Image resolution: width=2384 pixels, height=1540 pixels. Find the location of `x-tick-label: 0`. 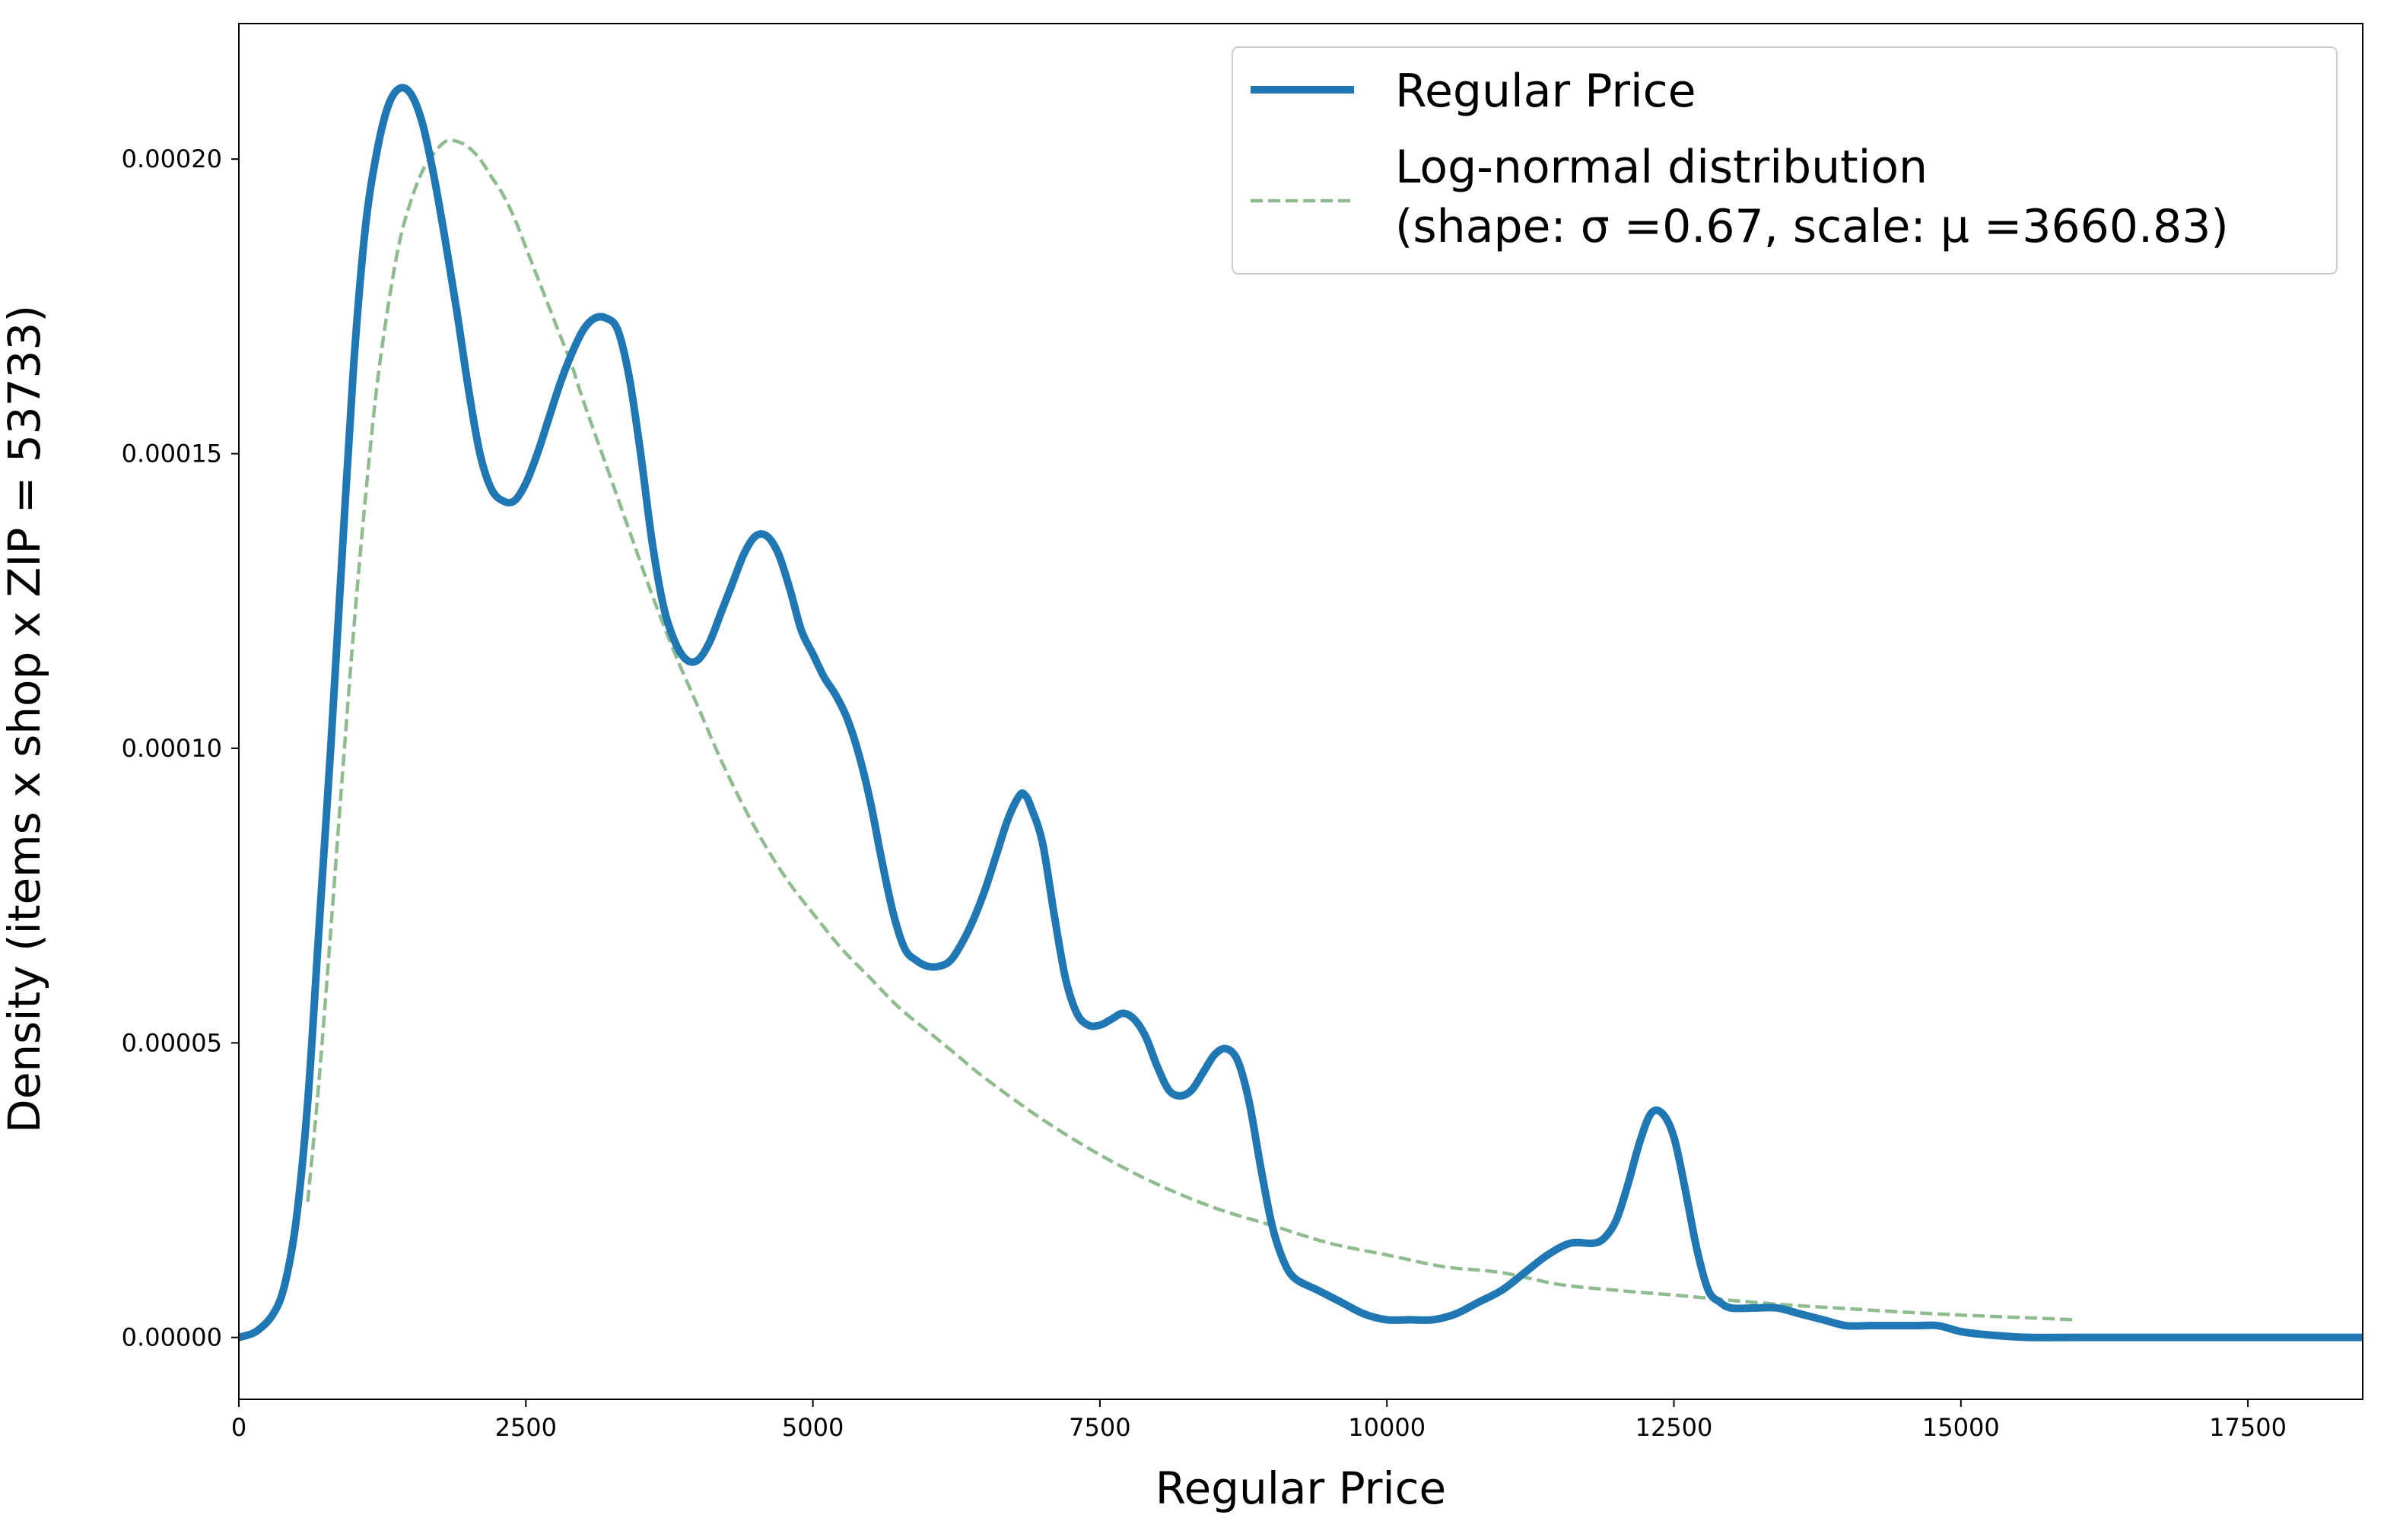

x-tick-label: 0 is located at coordinates (238, 1427).